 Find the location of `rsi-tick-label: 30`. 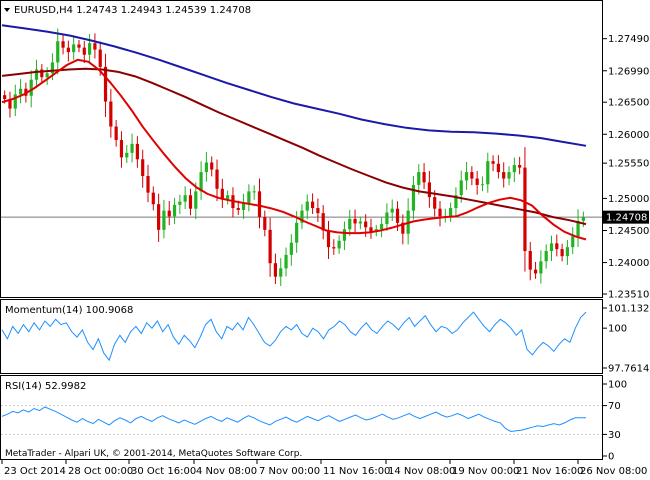

rsi-tick-label: 30 is located at coordinates (614, 435).